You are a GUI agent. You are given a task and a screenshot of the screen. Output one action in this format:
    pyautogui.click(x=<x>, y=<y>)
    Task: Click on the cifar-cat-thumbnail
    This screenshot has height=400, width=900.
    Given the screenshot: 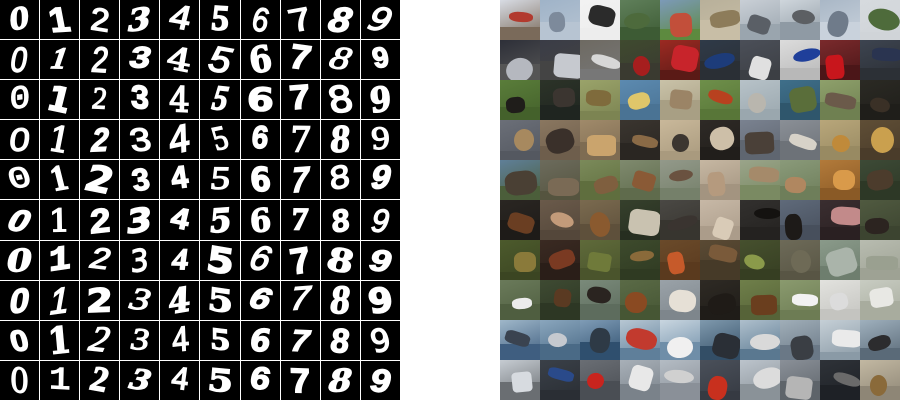 What is the action you would take?
    pyautogui.click(x=560, y=140)
    